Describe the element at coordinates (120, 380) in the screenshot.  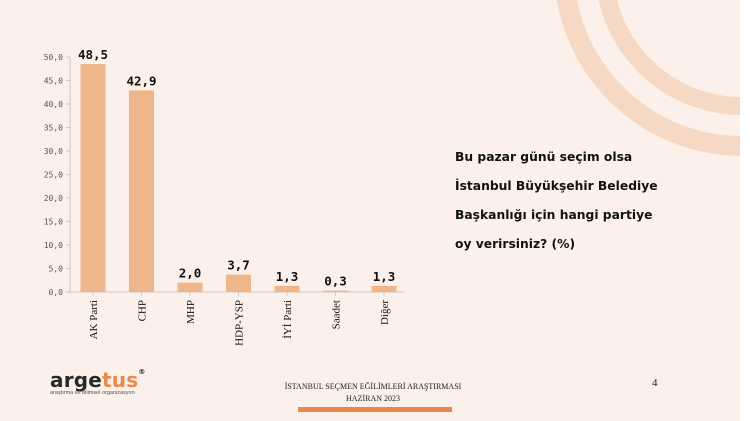
I see `logo-text-accent: tus` at that location.